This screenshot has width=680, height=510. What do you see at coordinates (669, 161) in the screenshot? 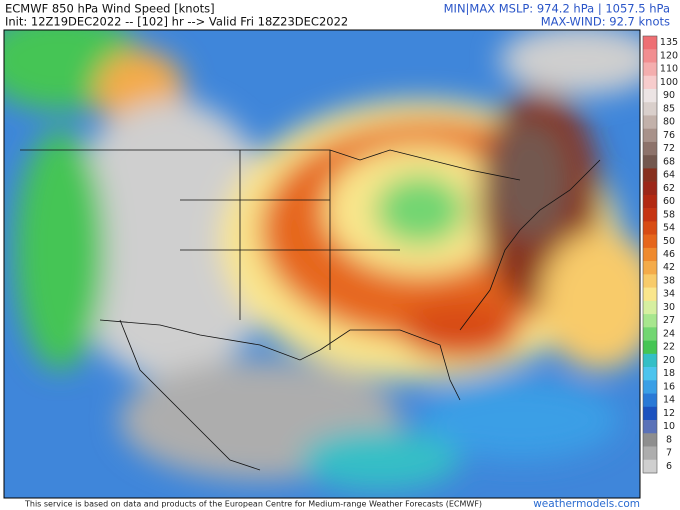
I see `colorbar-label: 68` at bounding box center [669, 161].